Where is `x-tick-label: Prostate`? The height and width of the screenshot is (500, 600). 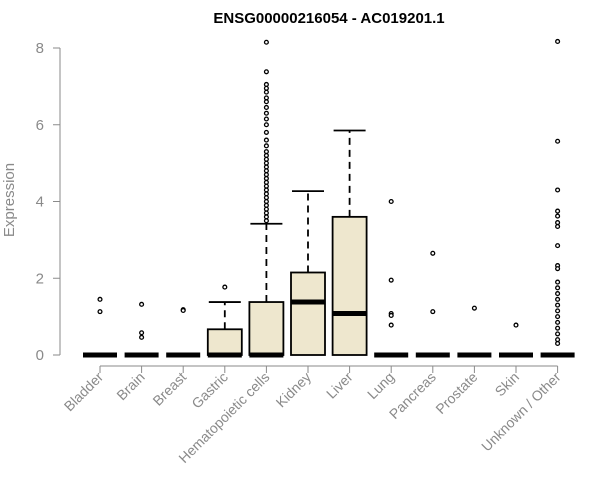
x-tick-label: Prostate is located at coordinates (456, 393).